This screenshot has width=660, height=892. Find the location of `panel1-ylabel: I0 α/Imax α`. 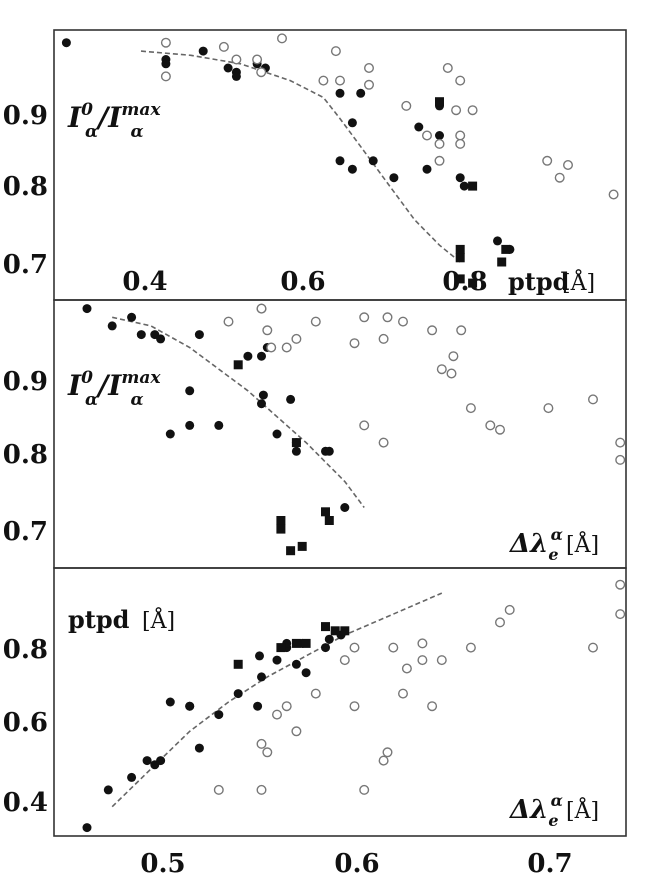

panel1-ylabel: I0 α/Imax α is located at coordinates (114, 121).